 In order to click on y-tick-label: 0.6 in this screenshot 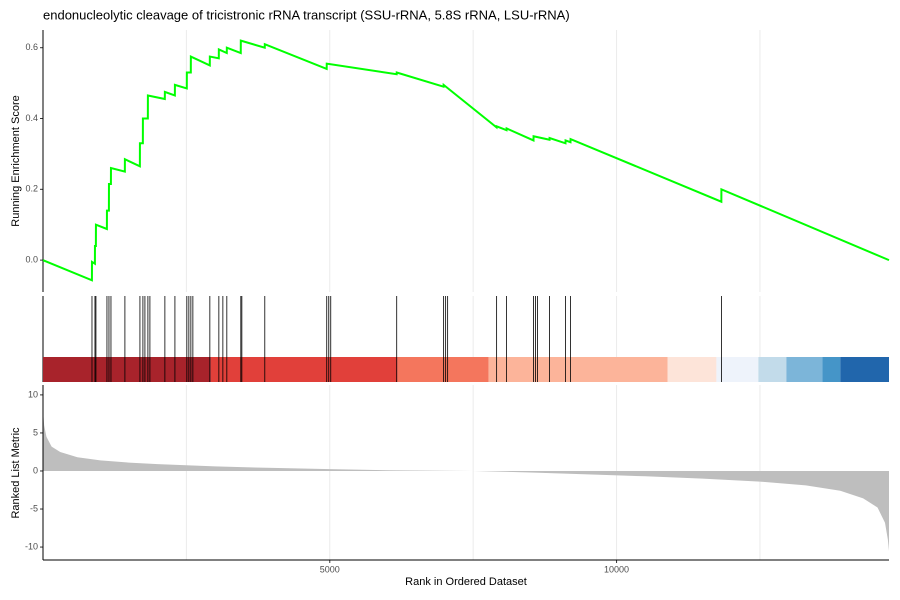, I will do `click(31, 47)`.